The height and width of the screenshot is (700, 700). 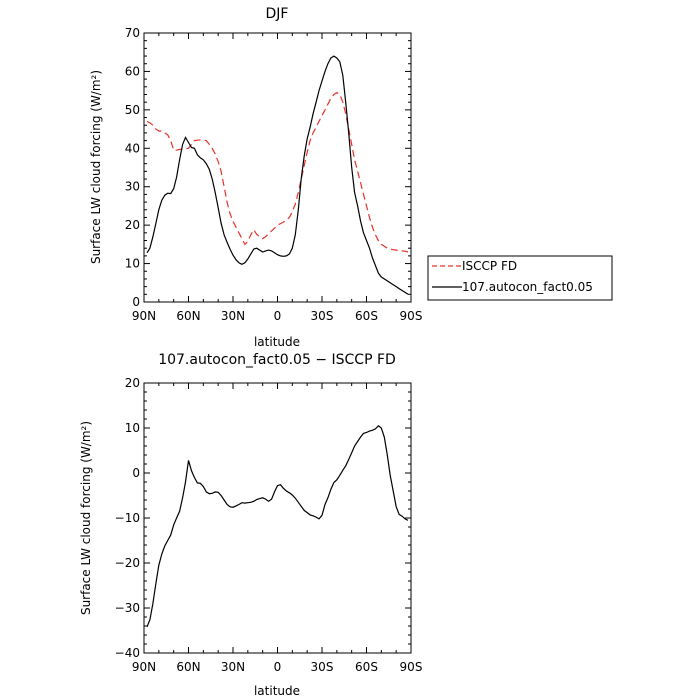 What do you see at coordinates (489, 266) in the screenshot?
I see `legend-label-isccp: ISCCP FD` at bounding box center [489, 266].